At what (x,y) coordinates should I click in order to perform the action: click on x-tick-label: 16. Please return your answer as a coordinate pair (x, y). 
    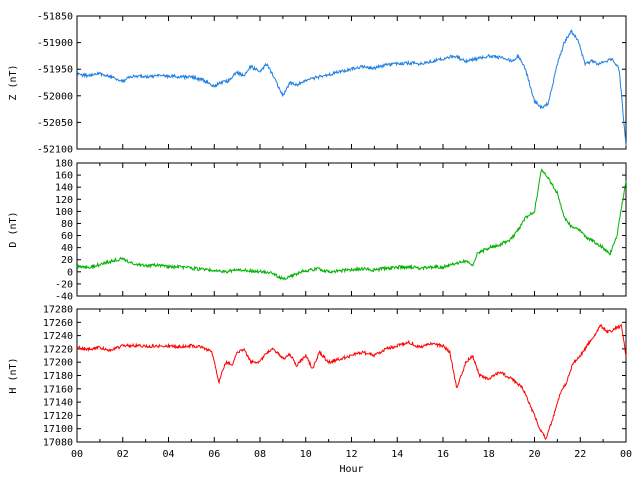
    Looking at the image, I should click on (443, 454).